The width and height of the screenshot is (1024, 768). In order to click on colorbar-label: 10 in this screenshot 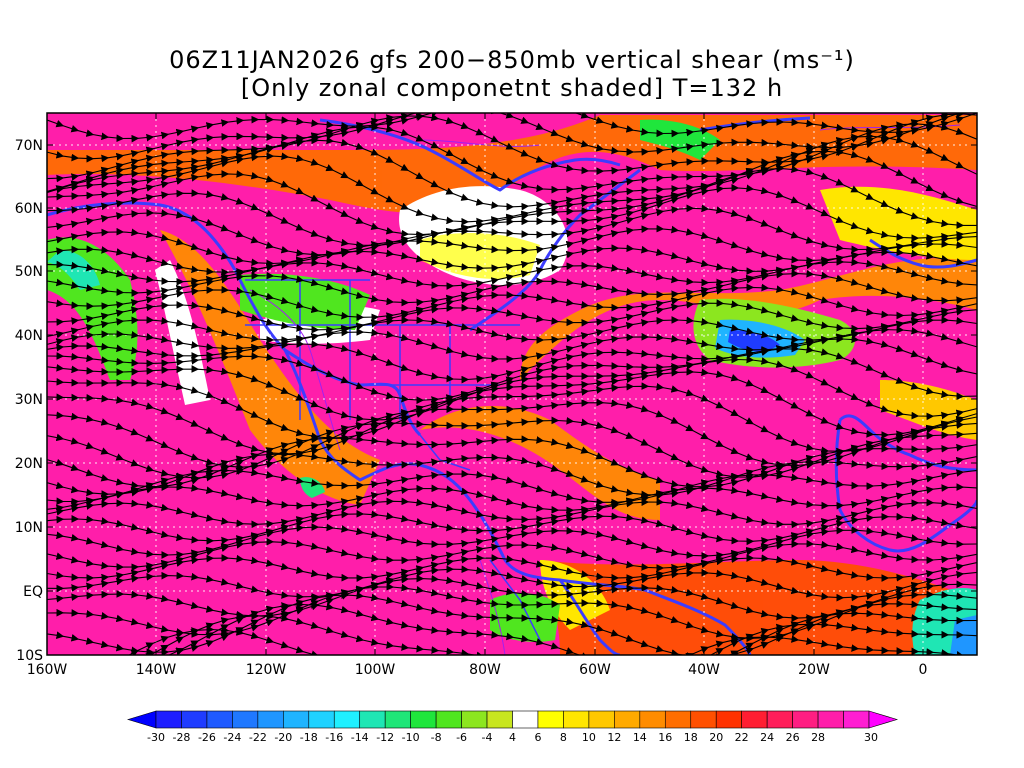, I will do `click(589, 737)`.